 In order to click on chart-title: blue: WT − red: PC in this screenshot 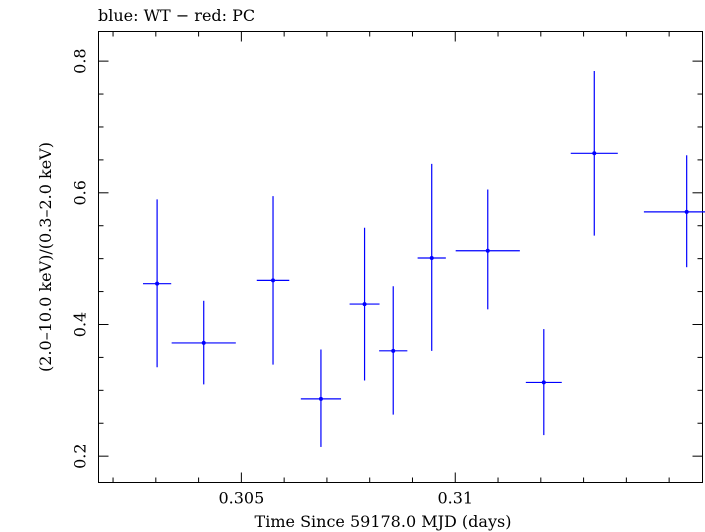, I will do `click(176, 15)`.